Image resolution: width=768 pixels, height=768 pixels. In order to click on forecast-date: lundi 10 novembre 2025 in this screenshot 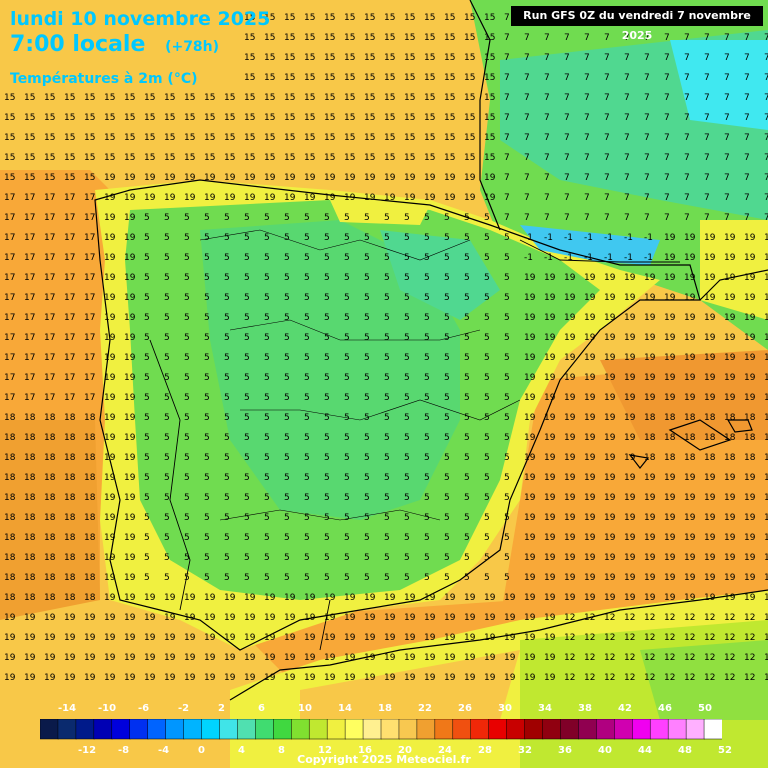, I will do `click(140, 19)`.